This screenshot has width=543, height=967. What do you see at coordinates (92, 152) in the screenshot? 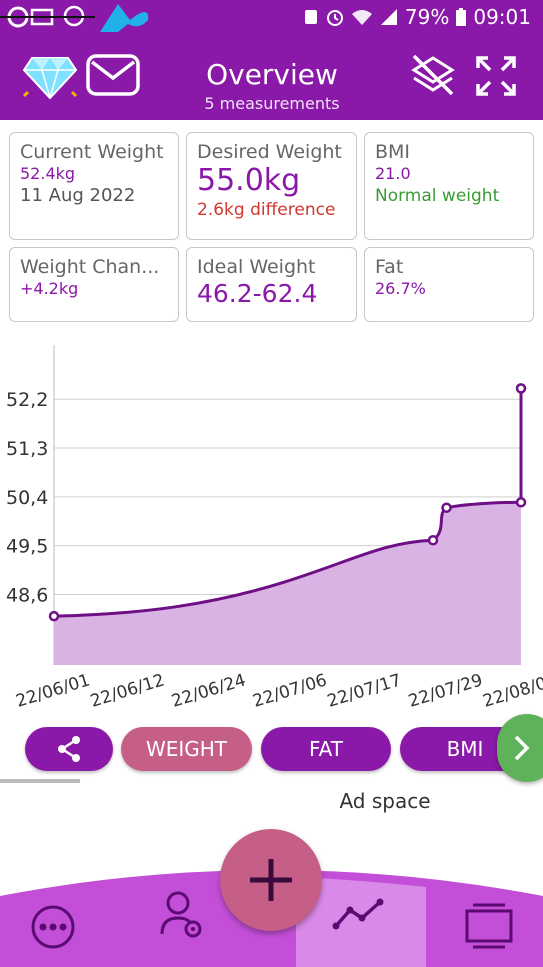
I see `current-weight-title: Current Weight` at bounding box center [92, 152].